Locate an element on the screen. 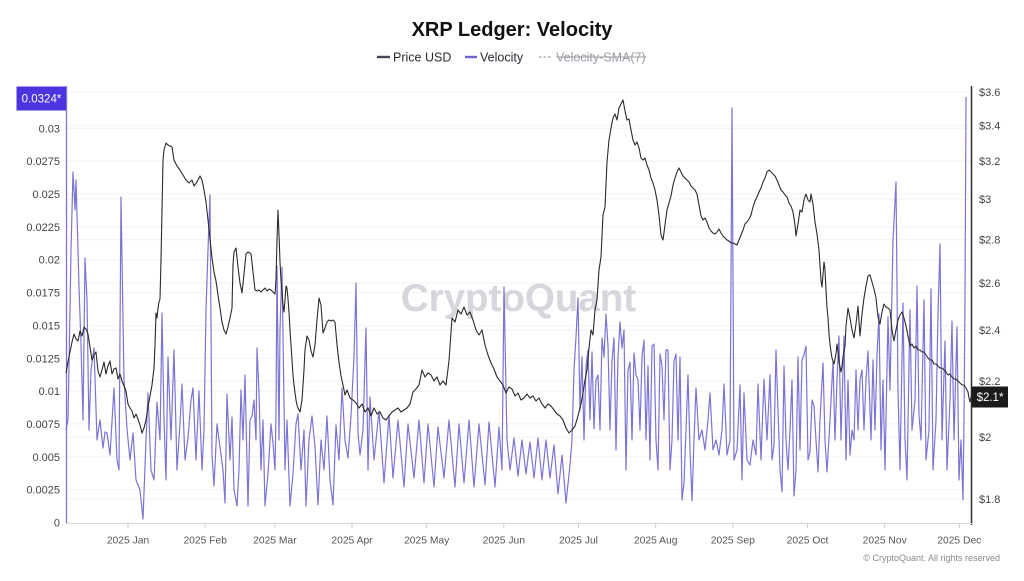 The width and height of the screenshot is (1024, 581). svg-text: XRP Ledger: Velocity is located at coordinates (513, 30).